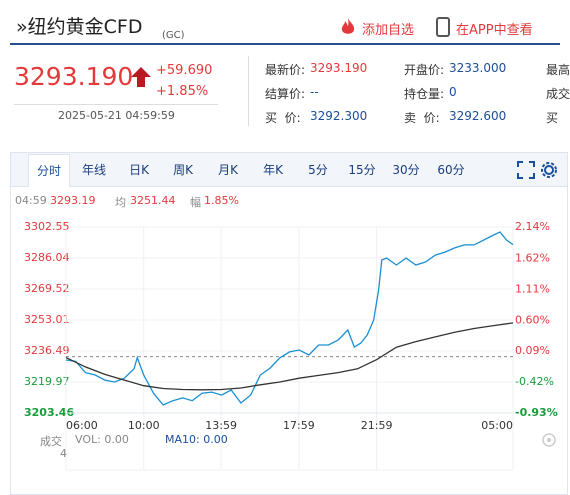 Image resolution: width=570 pixels, height=495 pixels. I want to click on zoom-icon, so click(549, 440).